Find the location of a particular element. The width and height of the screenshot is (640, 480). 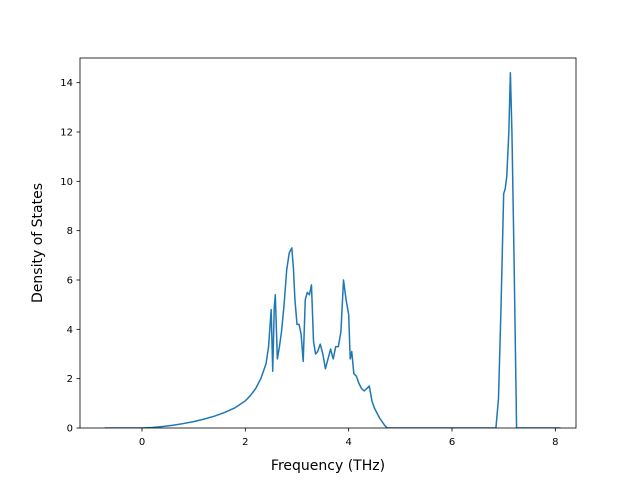

x-tick-label: 0 is located at coordinates (142, 442).